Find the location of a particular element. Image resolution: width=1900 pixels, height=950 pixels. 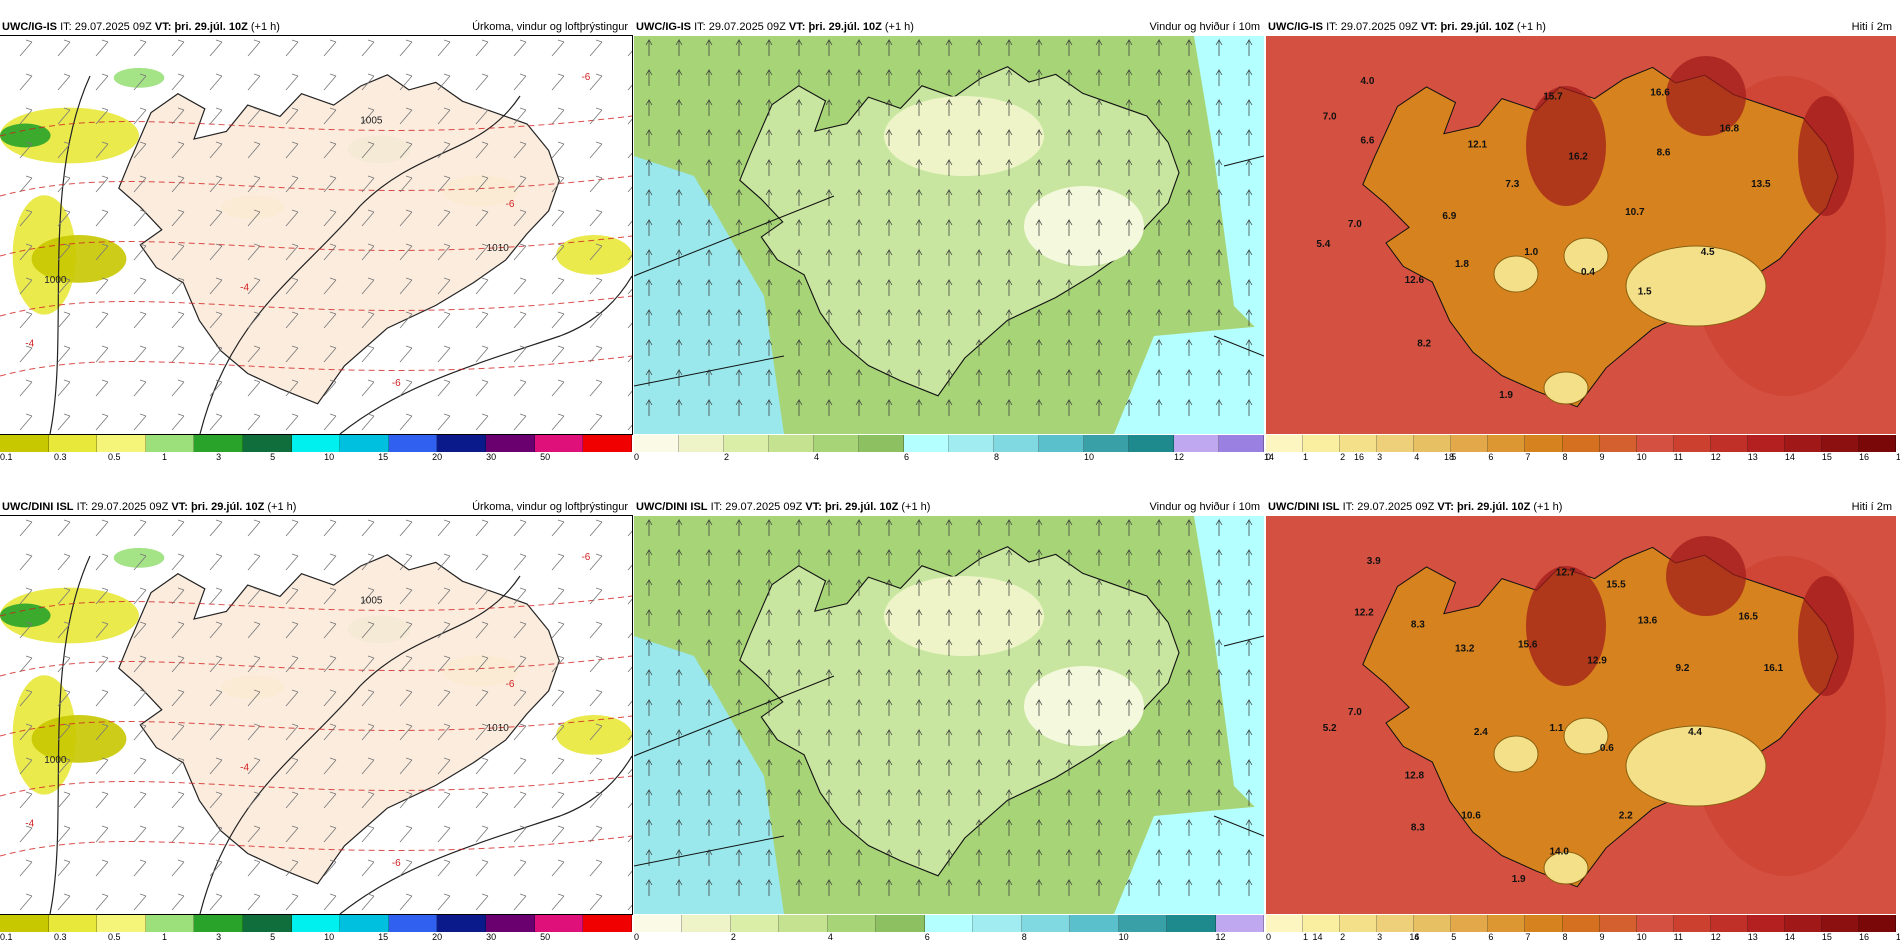

source-label: UWC/IG-IS is located at coordinates (663, 27).